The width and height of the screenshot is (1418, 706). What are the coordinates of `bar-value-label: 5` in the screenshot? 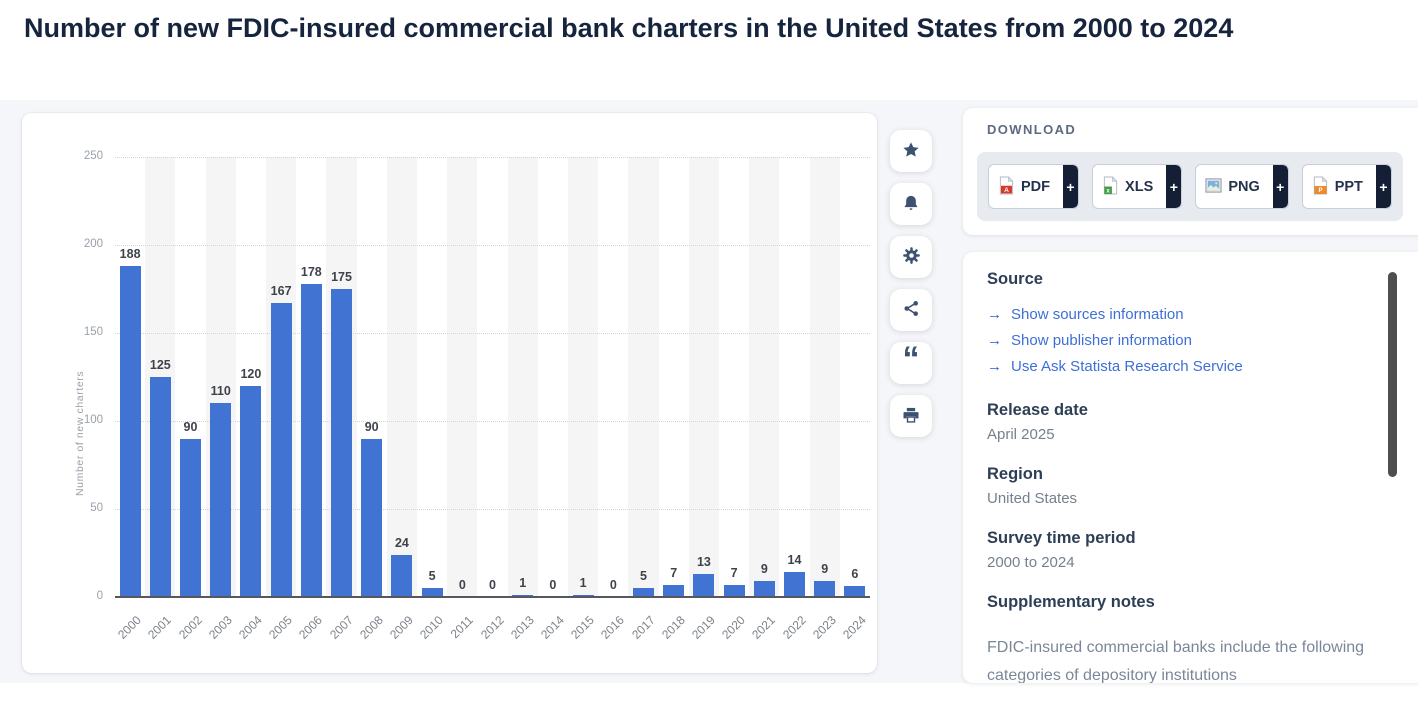 It's located at (432, 576).